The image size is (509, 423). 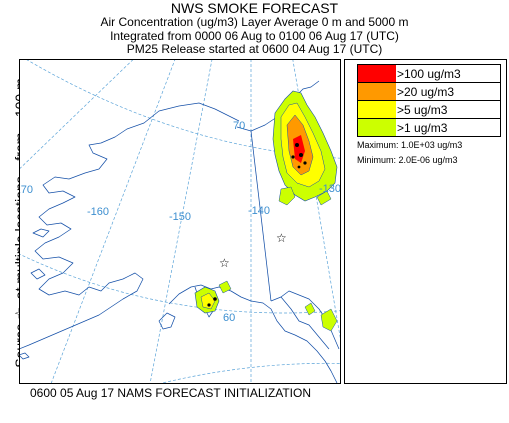 What do you see at coordinates (377, 109) in the screenshot?
I see `legend-swatch-yellow` at bounding box center [377, 109].